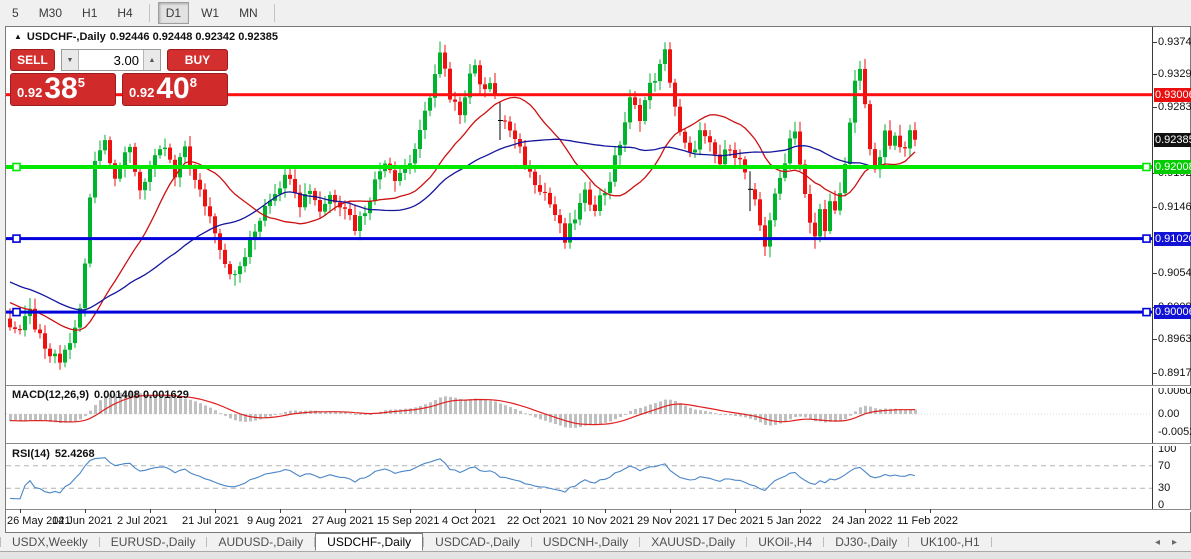 Image resolution: width=1191 pixels, height=559 pixels. I want to click on buy-price-big: 40, so click(173, 88).